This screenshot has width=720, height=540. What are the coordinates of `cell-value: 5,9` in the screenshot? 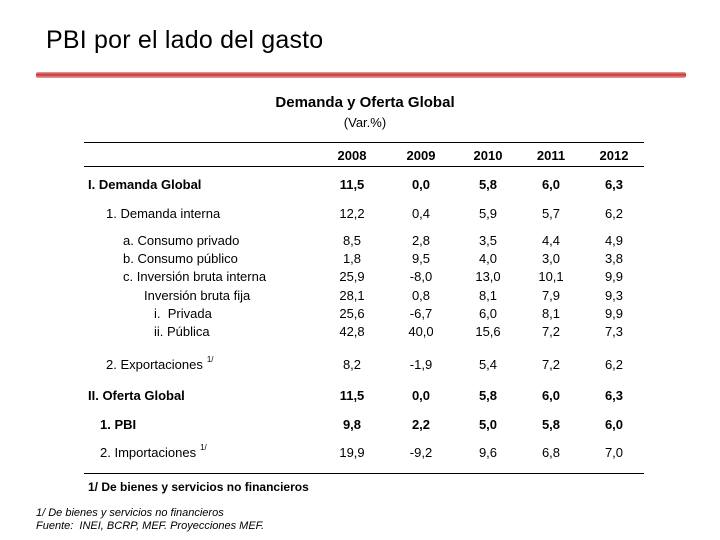 It's located at (488, 213).